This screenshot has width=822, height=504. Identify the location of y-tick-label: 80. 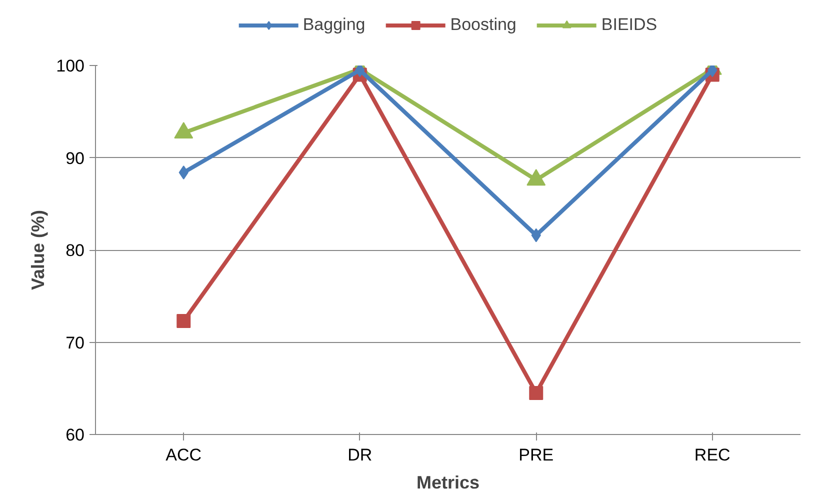
(75, 250).